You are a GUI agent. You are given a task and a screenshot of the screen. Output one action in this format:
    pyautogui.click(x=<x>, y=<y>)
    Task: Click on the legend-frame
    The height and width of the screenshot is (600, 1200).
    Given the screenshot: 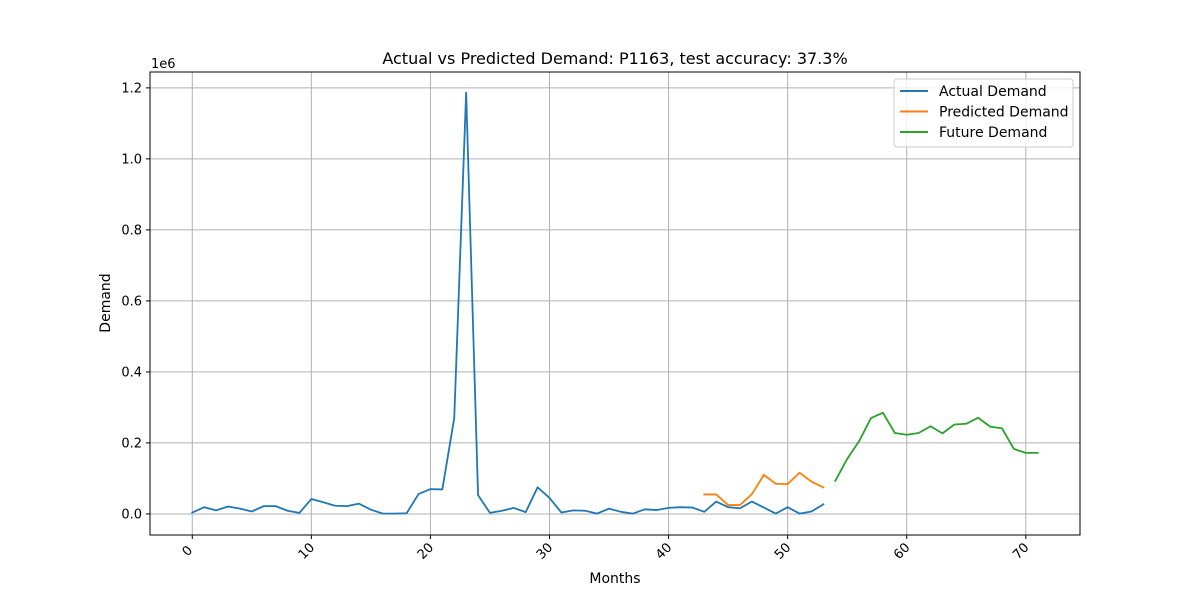 What is the action you would take?
    pyautogui.click(x=983, y=113)
    